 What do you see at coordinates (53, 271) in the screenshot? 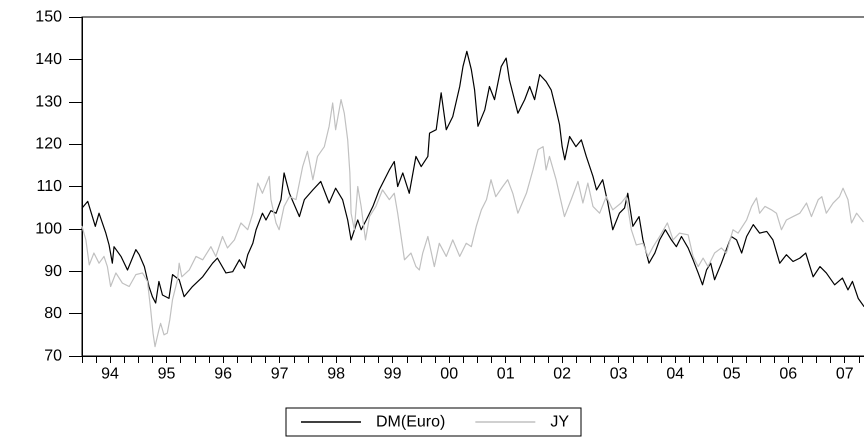
I see `y-tick-label: 90` at bounding box center [53, 271].